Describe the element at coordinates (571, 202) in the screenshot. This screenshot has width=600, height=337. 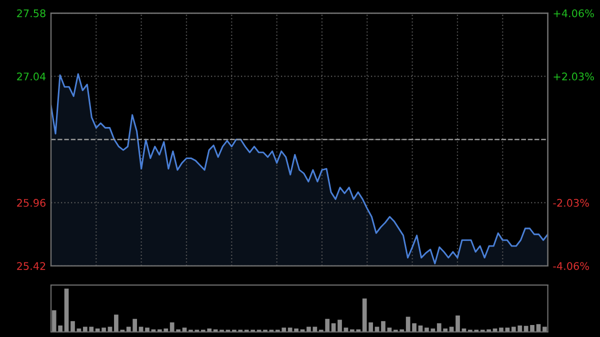
I see `y2-tick-label: -2.03%` at that location.